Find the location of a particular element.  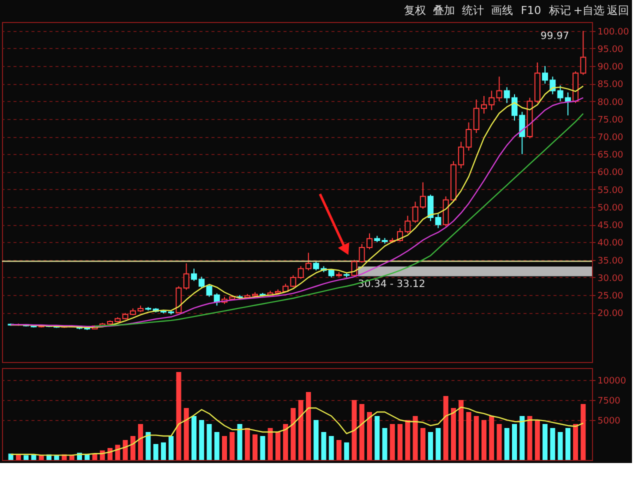

text: 统计 is located at coordinates (473, 10).